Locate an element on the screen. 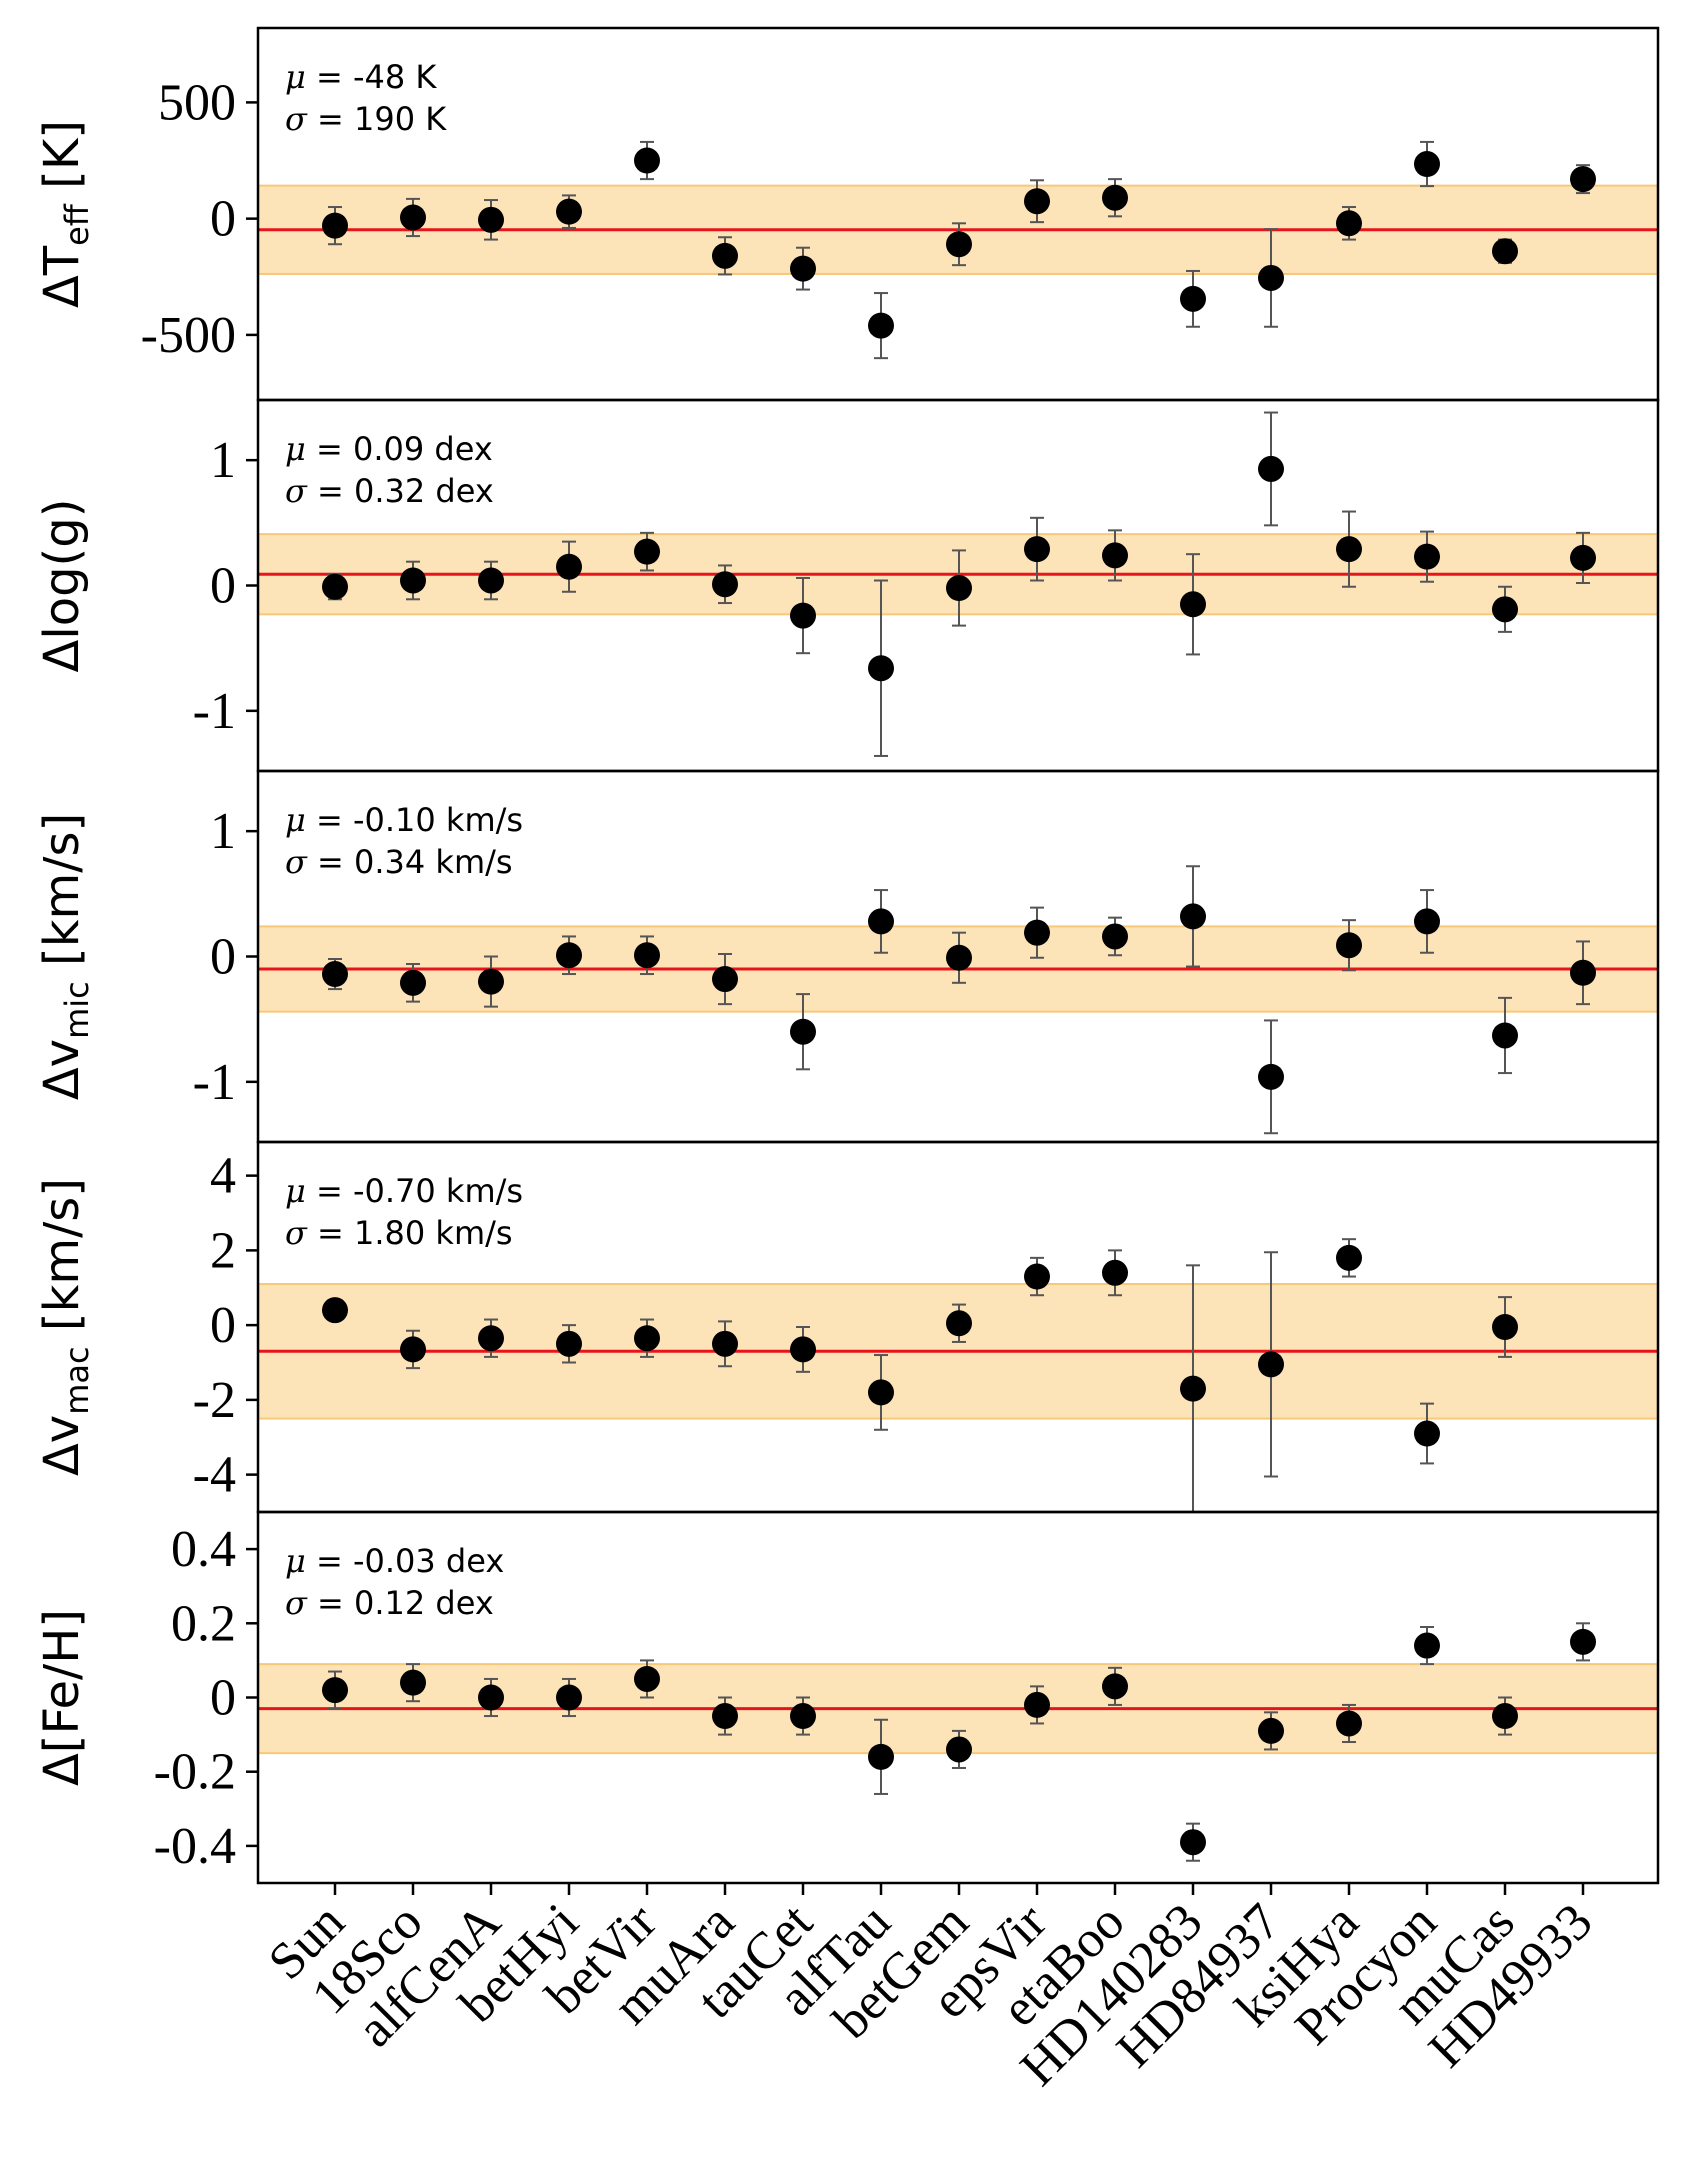 The width and height of the screenshot is (1682, 2158). y-axis-label-main: Δv is located at coordinates (62, 1069).